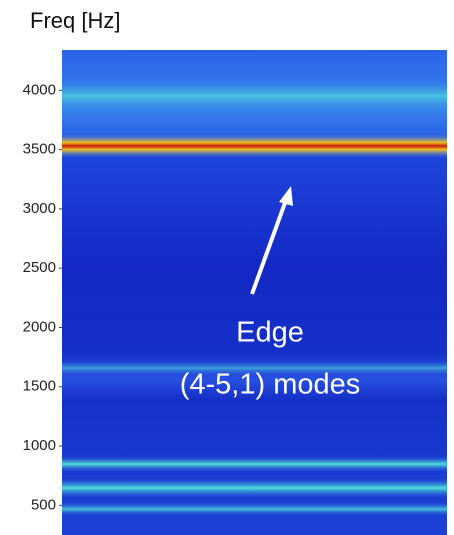 The width and height of the screenshot is (454, 535). What do you see at coordinates (75, 20) in the screenshot?
I see `y-axis-label: Freq [Hz]` at bounding box center [75, 20].